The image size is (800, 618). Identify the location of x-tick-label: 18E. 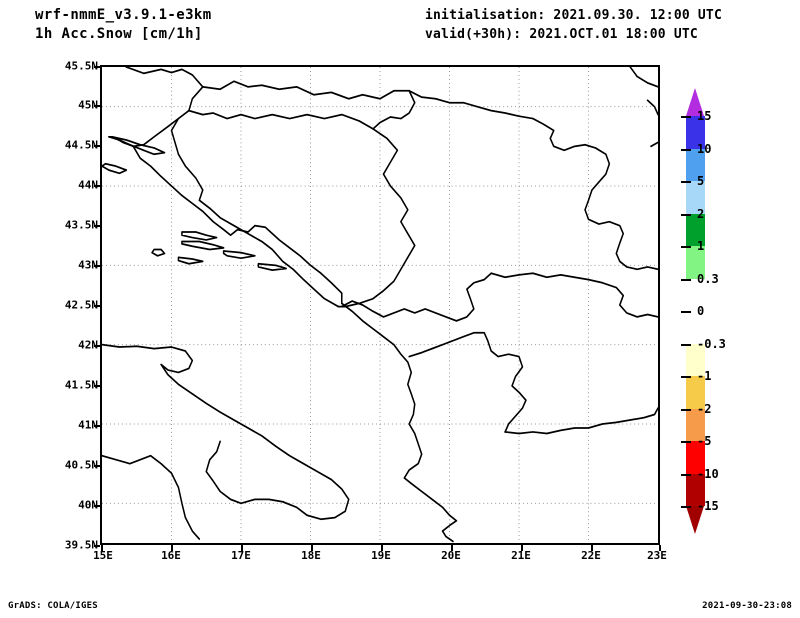
(311, 555).